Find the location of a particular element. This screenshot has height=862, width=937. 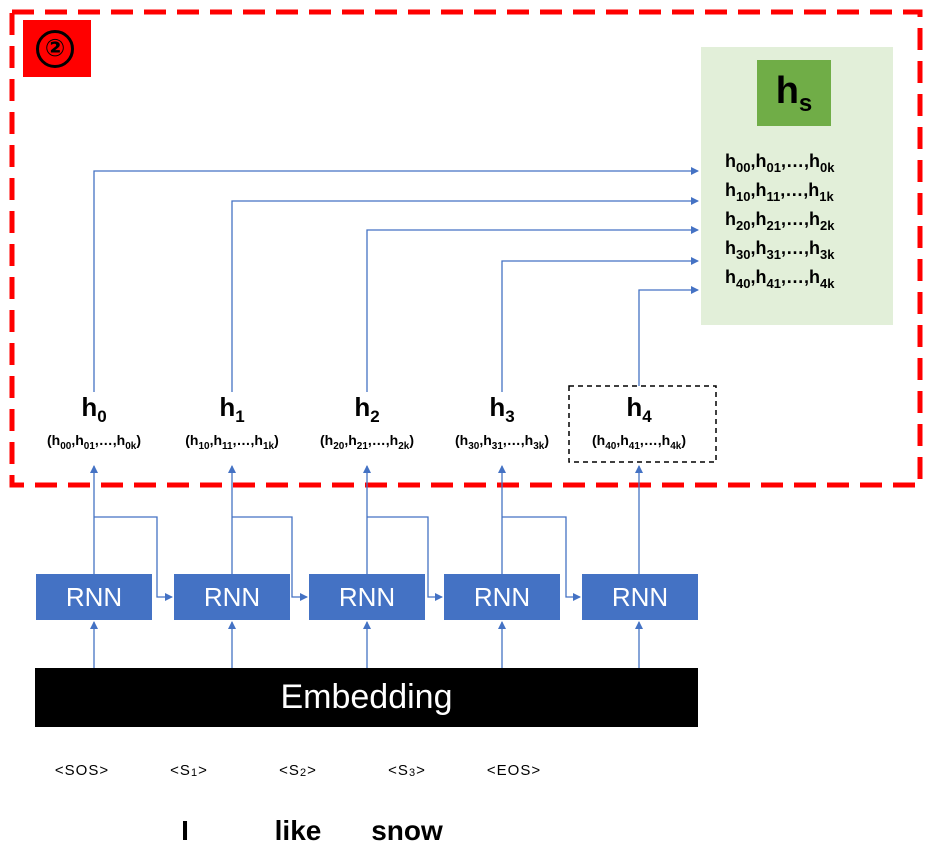

hidden-state-0-a-letter: h is located at coordinates (56, 440).